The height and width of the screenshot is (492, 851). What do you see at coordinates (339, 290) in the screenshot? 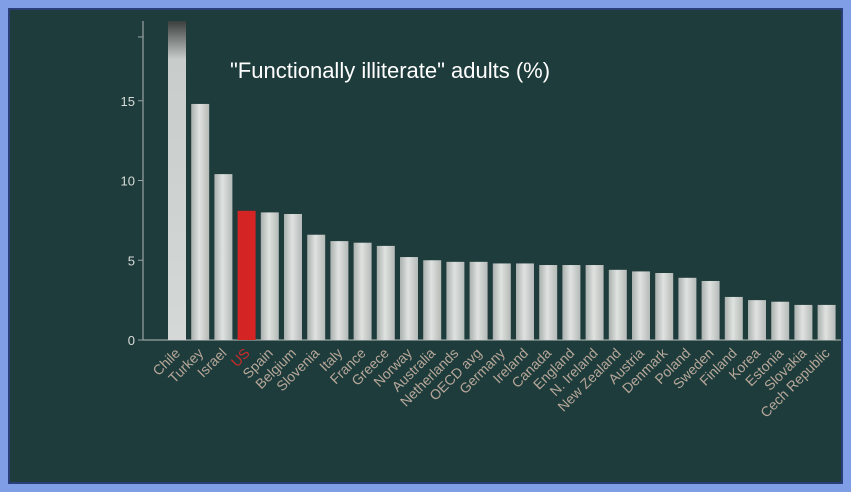
I see `bar-italy` at bounding box center [339, 290].